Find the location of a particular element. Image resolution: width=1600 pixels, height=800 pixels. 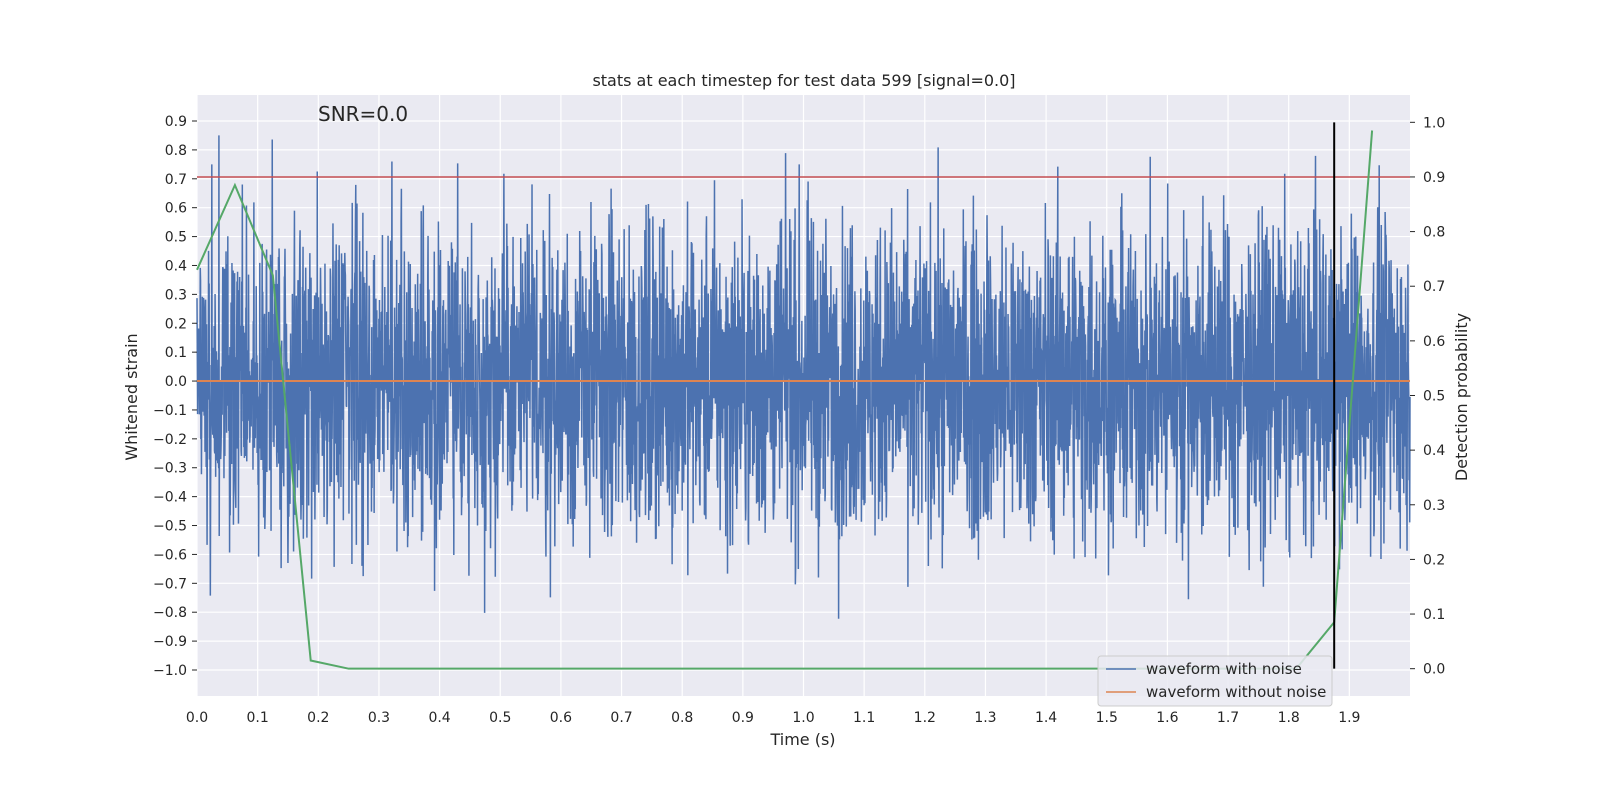

y-tick-label: 0.0 is located at coordinates (176, 382).